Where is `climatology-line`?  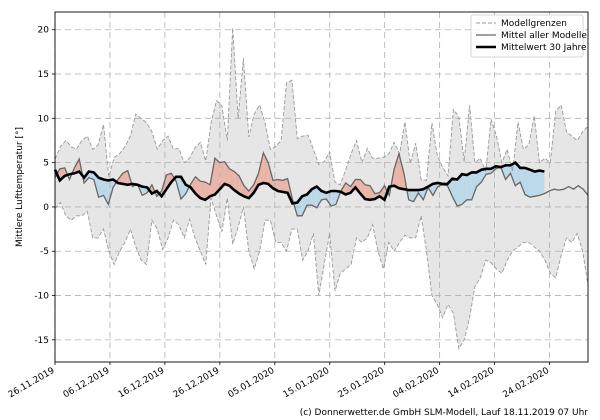 climatology-line is located at coordinates (299, 182).